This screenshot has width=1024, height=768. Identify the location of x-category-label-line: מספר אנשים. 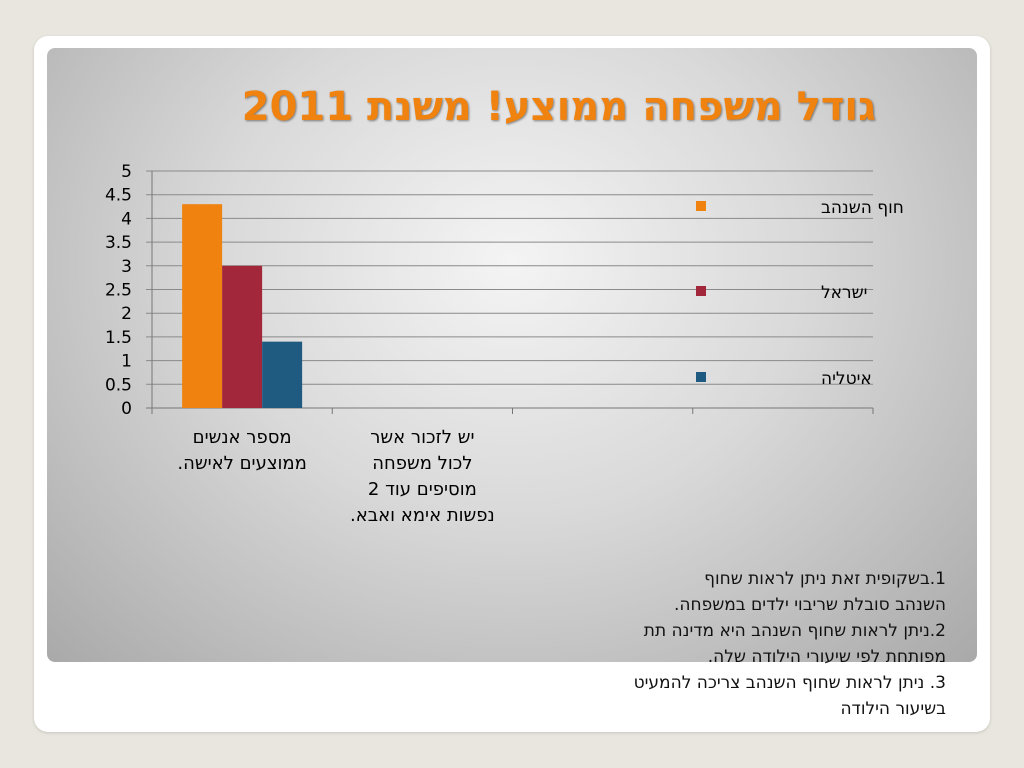
(242, 437).